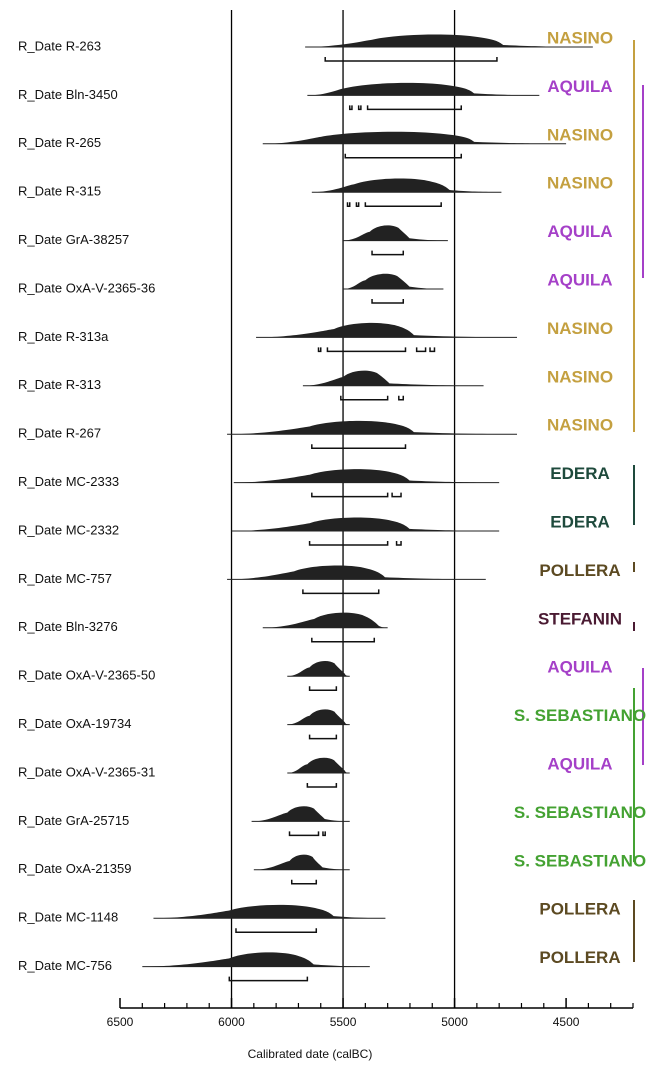  What do you see at coordinates (231, 1022) in the screenshot?
I see `x-tick-label: 6000` at bounding box center [231, 1022].